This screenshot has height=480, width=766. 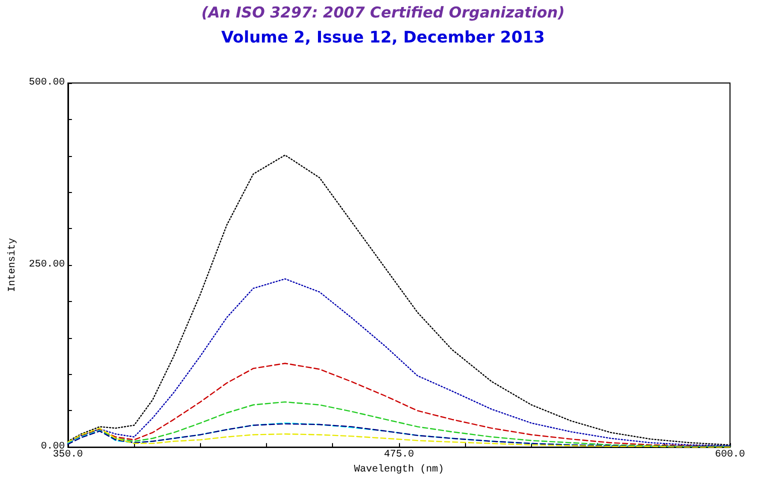 I want to click on y-axis-title: Intensity, so click(x=12, y=265).